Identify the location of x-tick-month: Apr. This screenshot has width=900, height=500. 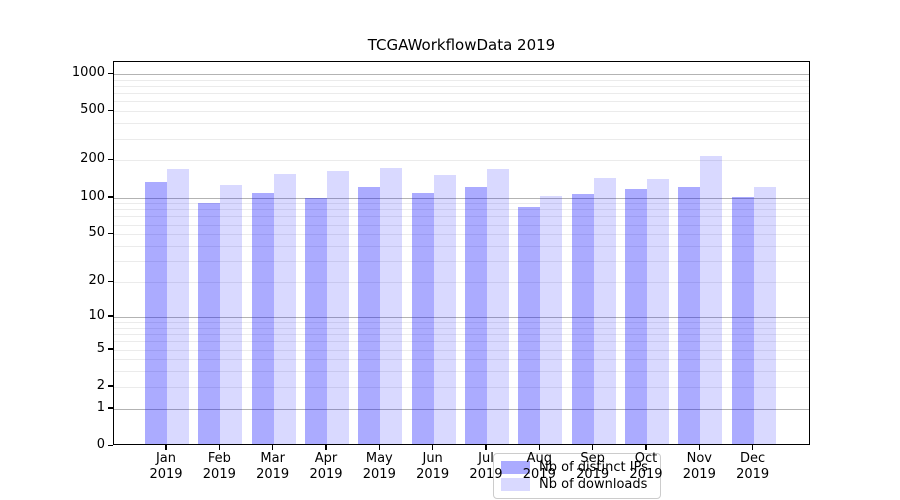
(326, 458).